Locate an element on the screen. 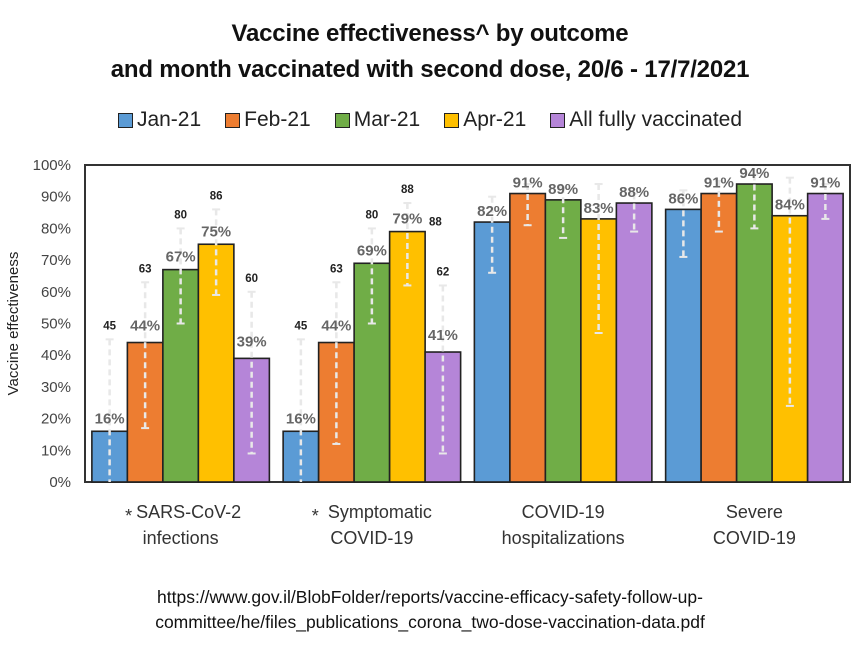 The width and height of the screenshot is (860, 645). y-axis-label: Vaccine effectiveness is located at coordinates (13, 324).